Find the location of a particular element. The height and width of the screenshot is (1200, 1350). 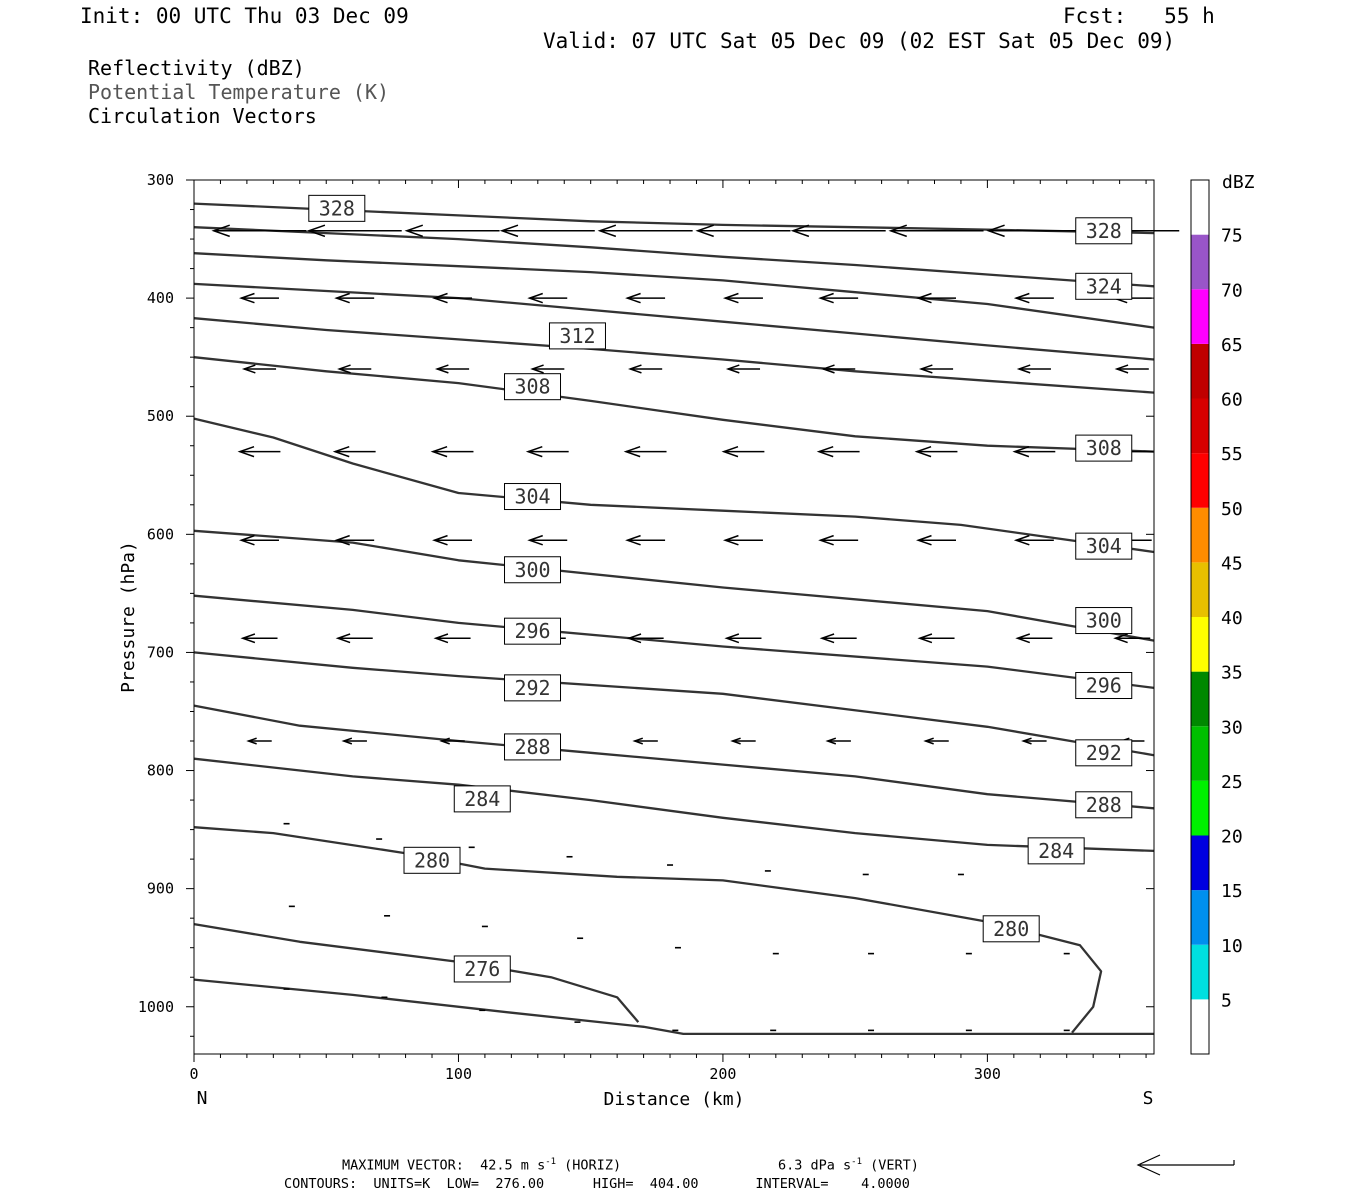

x-tick-label: 300 is located at coordinates (987, 1074).